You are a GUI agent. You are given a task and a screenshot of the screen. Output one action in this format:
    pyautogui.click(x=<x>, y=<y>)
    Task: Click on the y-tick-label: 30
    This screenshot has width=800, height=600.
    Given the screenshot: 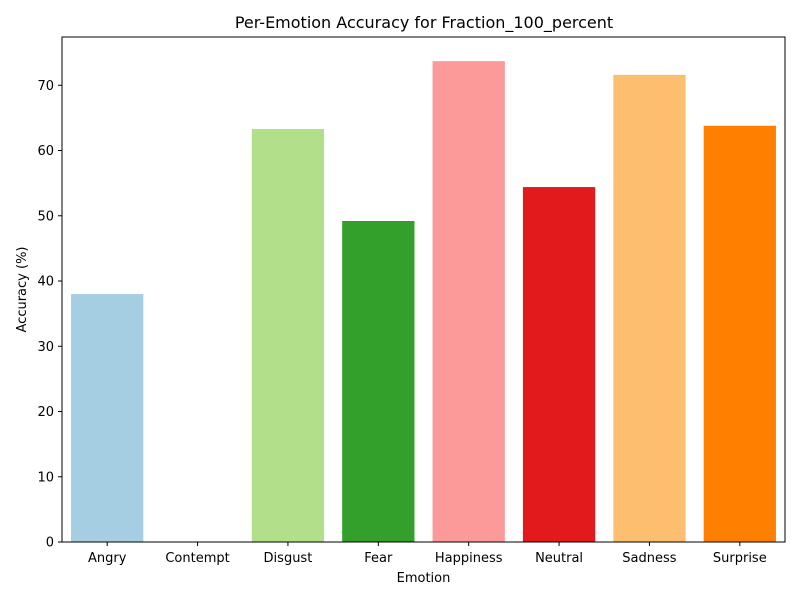 What is the action you would take?
    pyautogui.click(x=45, y=347)
    